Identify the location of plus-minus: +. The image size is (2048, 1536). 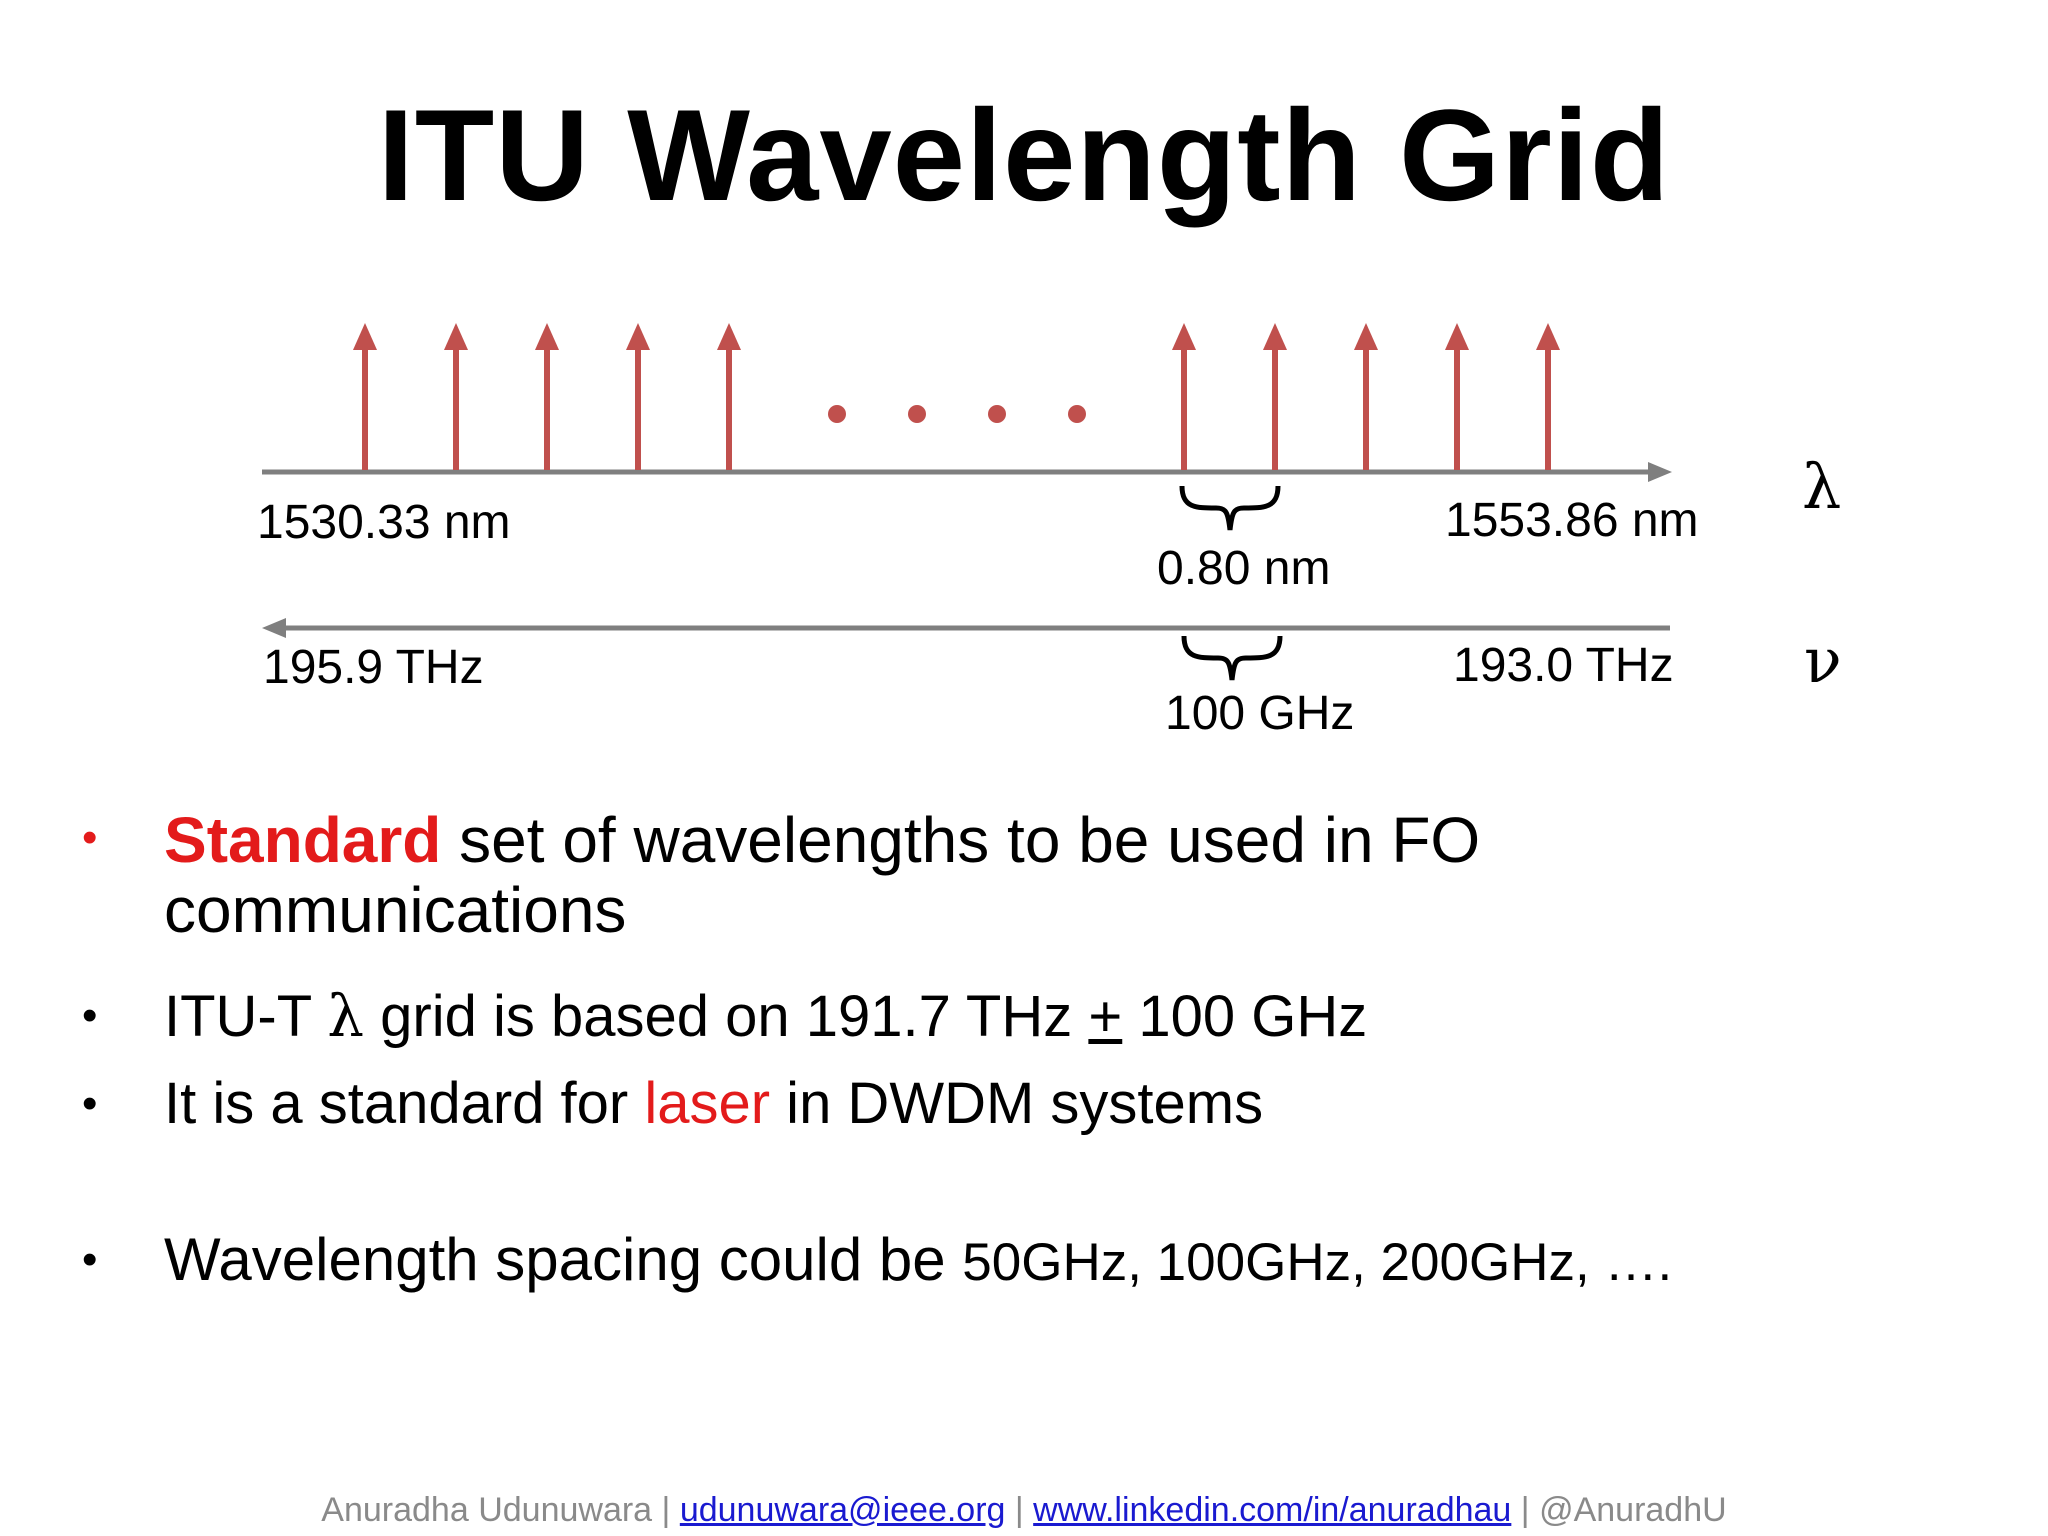
(1105, 1016).